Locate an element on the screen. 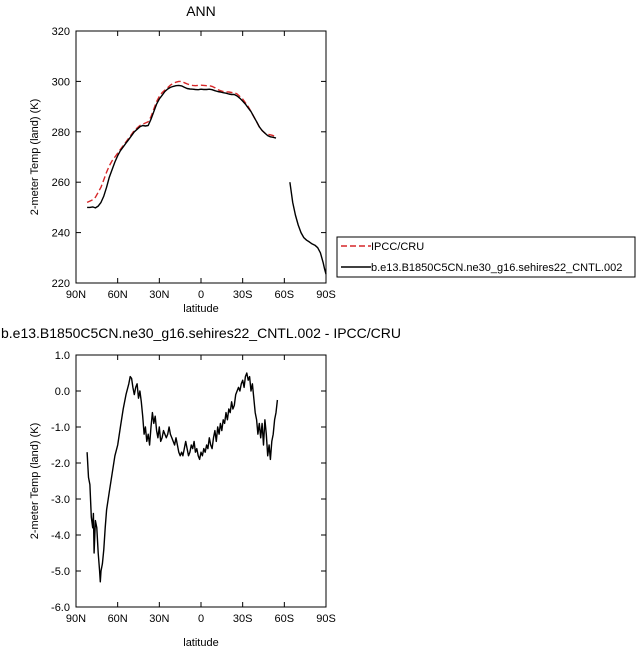 The height and width of the screenshot is (652, 639). y-tick-label: 260 is located at coordinates (61, 183).